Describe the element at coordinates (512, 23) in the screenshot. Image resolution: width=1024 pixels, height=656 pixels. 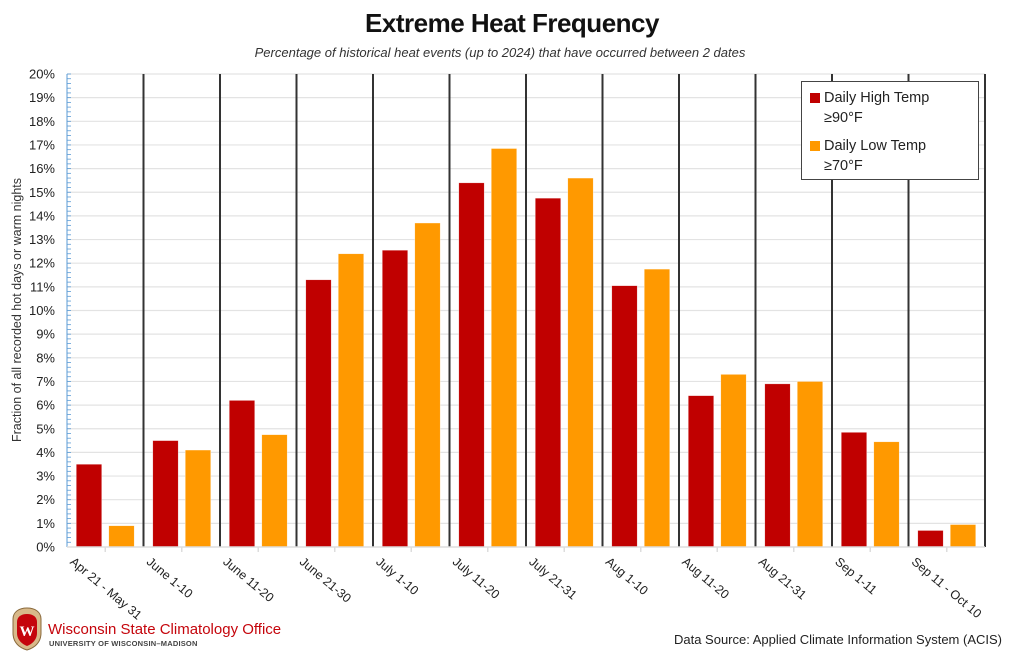
I see `chart-title: Extreme Heat Frequency` at that location.